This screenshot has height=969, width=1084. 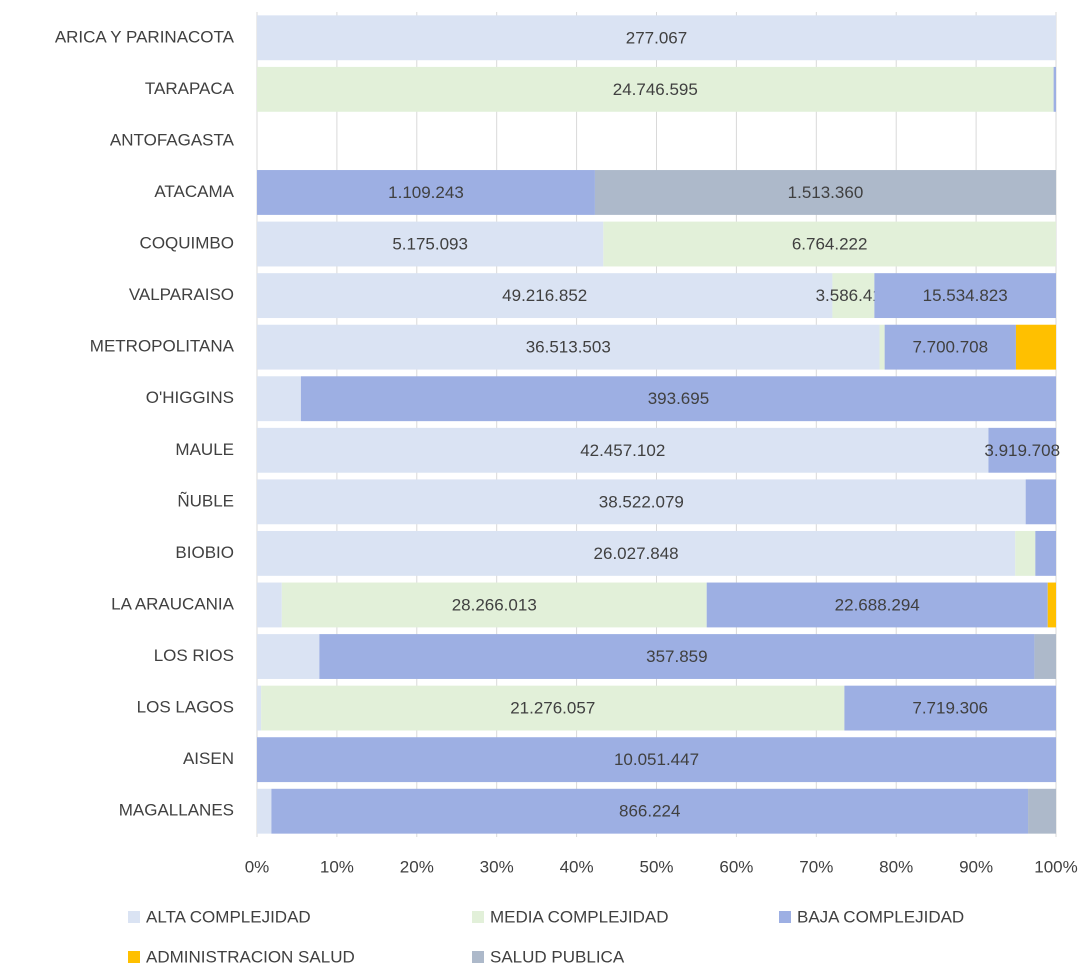 I want to click on data-label: 28.266.013, so click(x=494, y=604).